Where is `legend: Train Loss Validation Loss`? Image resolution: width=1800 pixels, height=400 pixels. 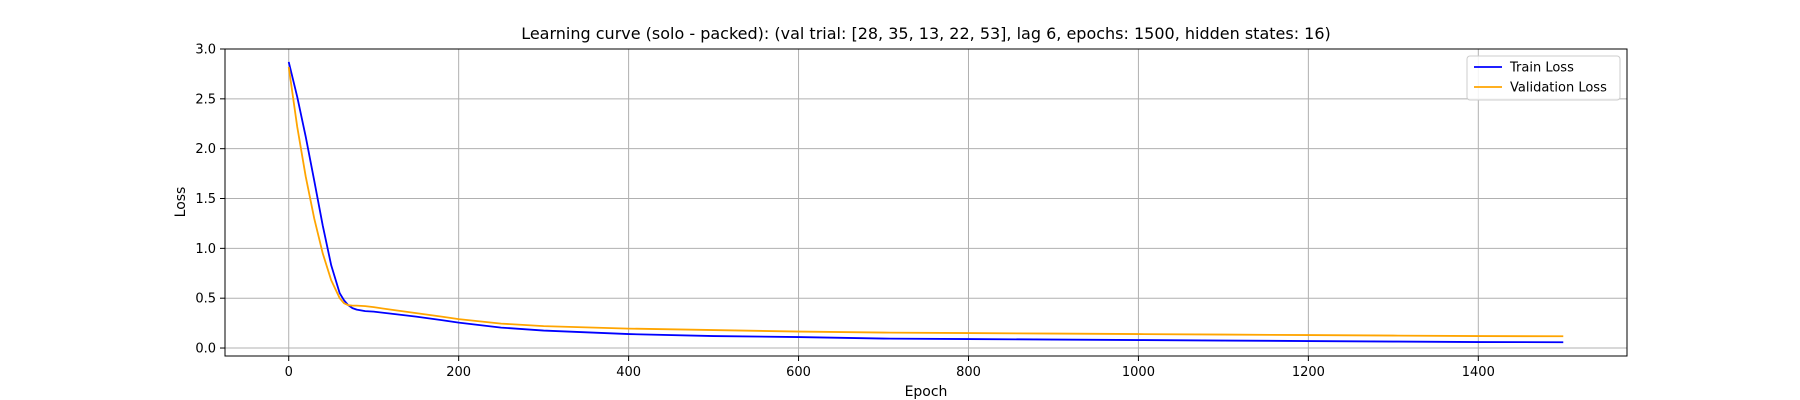
legend: Train Loss Validation Loss is located at coordinates (1543, 78).